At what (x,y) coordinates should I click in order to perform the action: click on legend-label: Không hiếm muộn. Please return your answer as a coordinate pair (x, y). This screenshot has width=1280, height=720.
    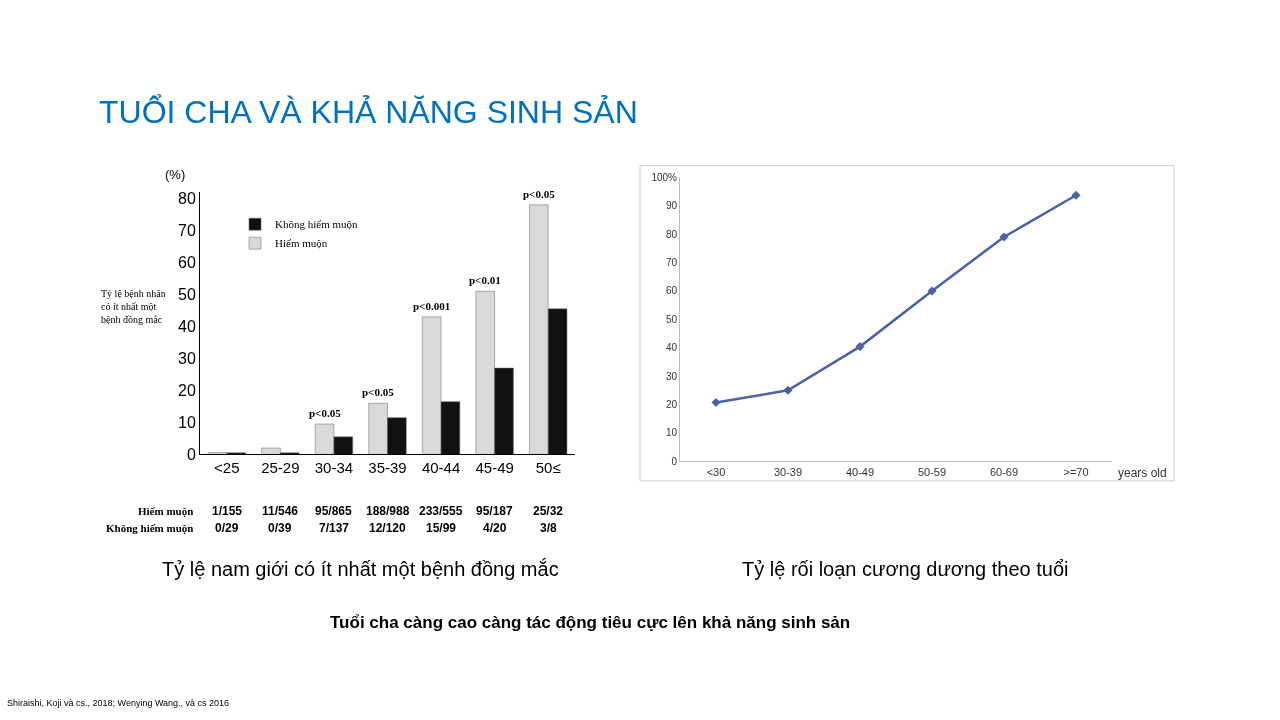
    Looking at the image, I should click on (316, 224).